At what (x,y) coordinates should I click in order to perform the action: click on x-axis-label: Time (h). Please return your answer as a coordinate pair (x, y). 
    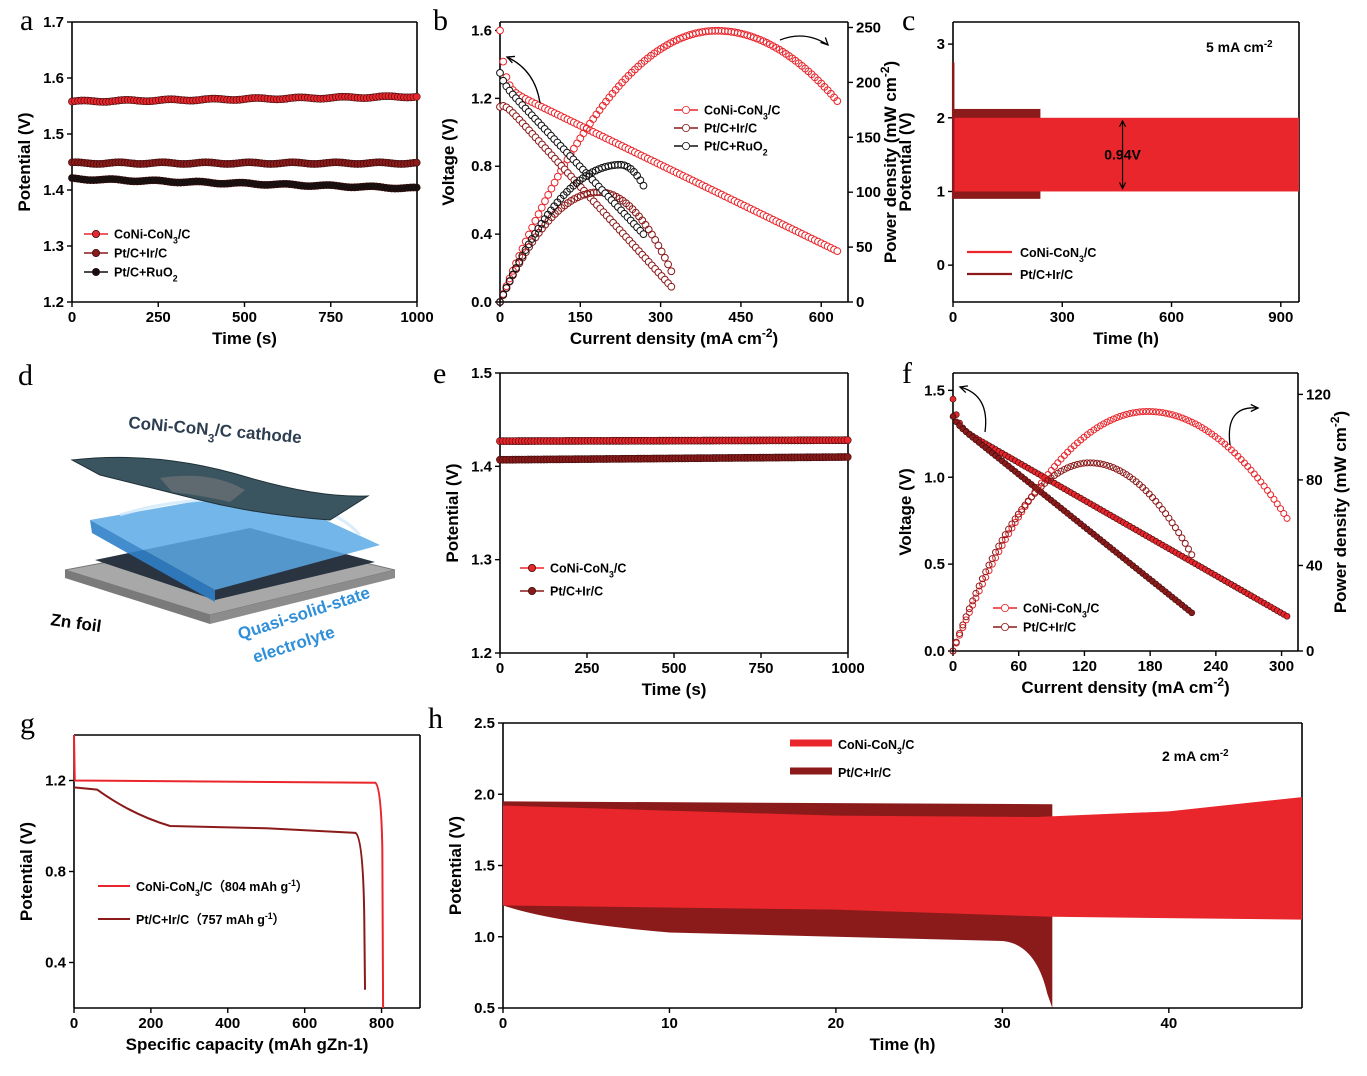
    Looking at the image, I should click on (1126, 338).